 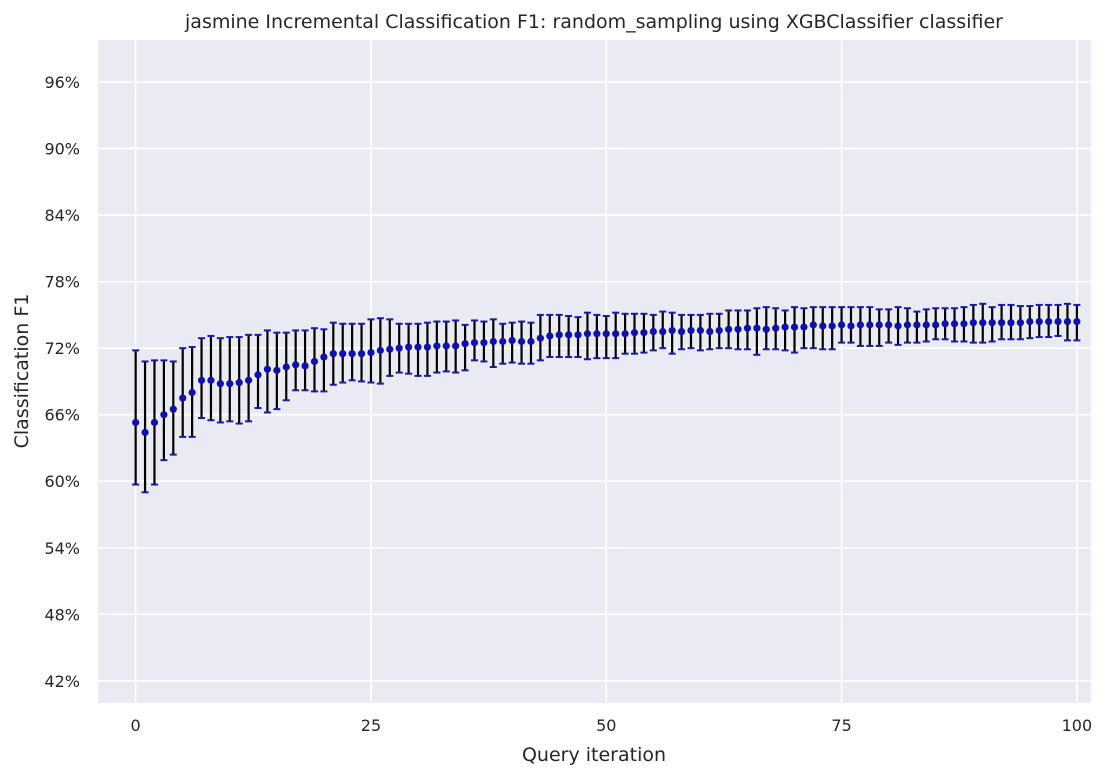 I want to click on x-tick-label: 100, so click(x=1077, y=725).